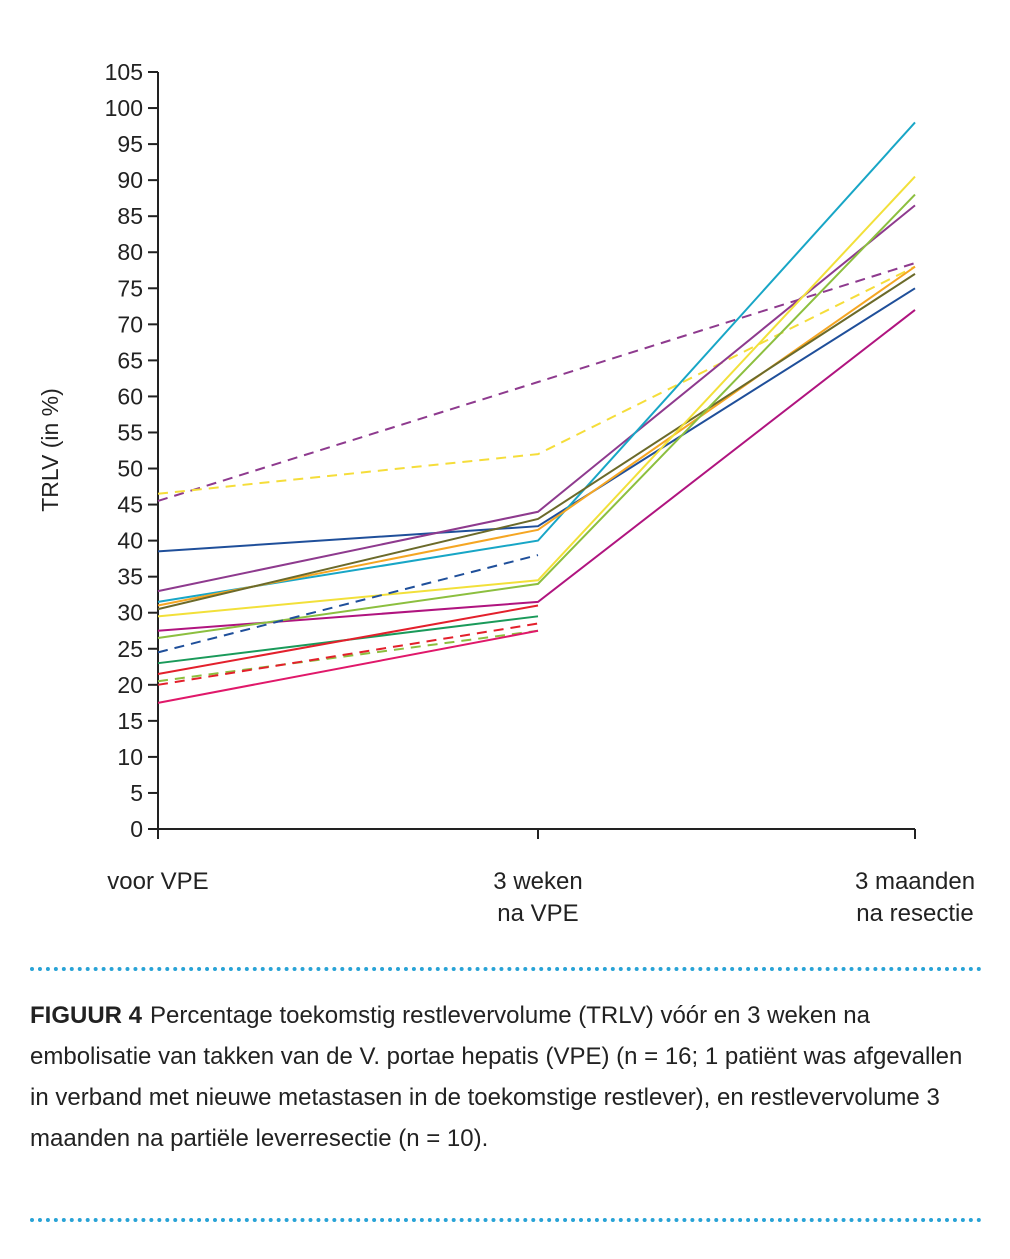 This screenshot has width=1010, height=1259. Describe the element at coordinates (130, 252) in the screenshot. I see `y-tick-label: 80` at that location.